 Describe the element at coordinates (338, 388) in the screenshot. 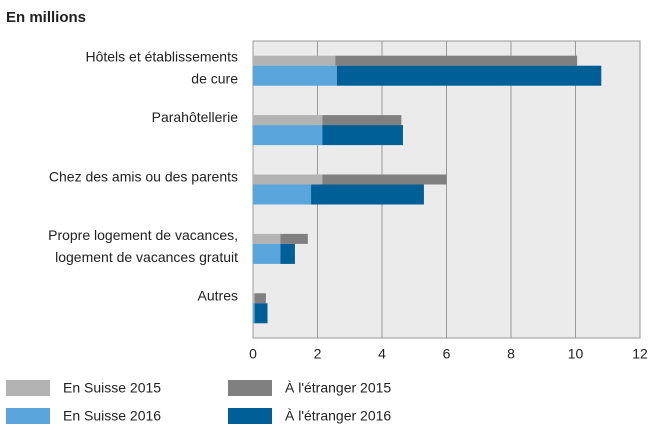

I see `legend-label: À l'étranger 2015` at that location.